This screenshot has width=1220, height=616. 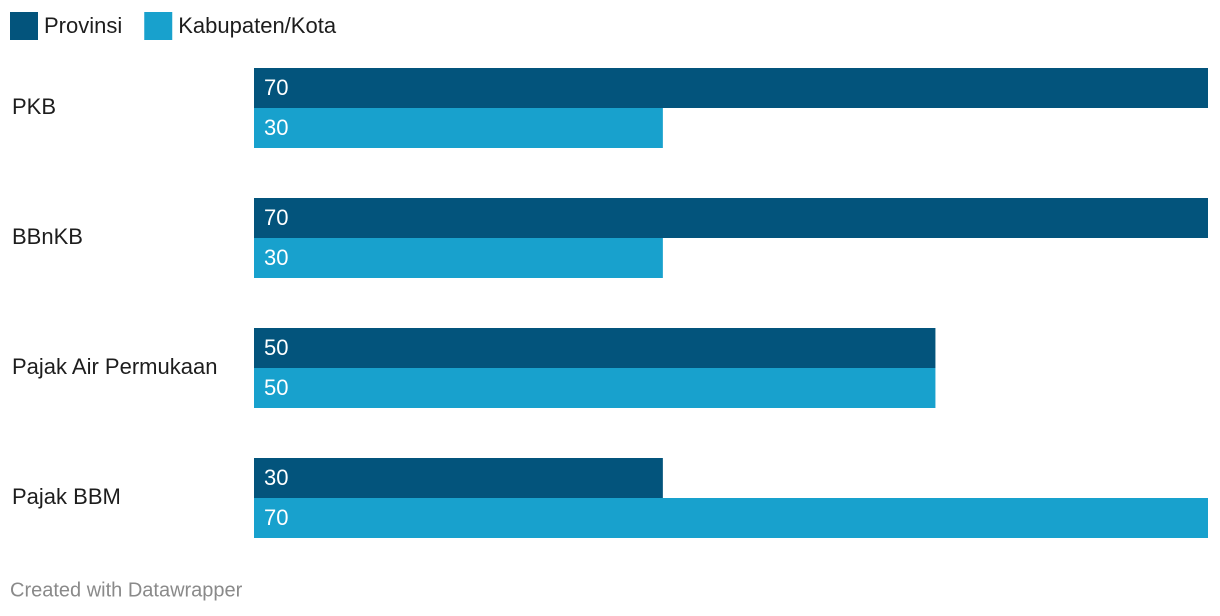 I want to click on category-label: Pajak Air Permukaan, so click(x=114, y=366).